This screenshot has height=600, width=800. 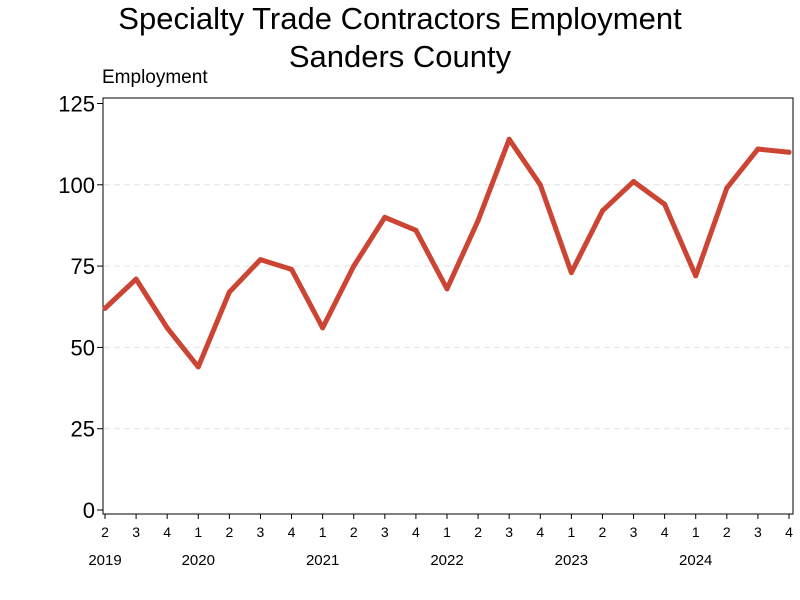 I want to click on y-tick-label: 0, so click(x=89, y=510).